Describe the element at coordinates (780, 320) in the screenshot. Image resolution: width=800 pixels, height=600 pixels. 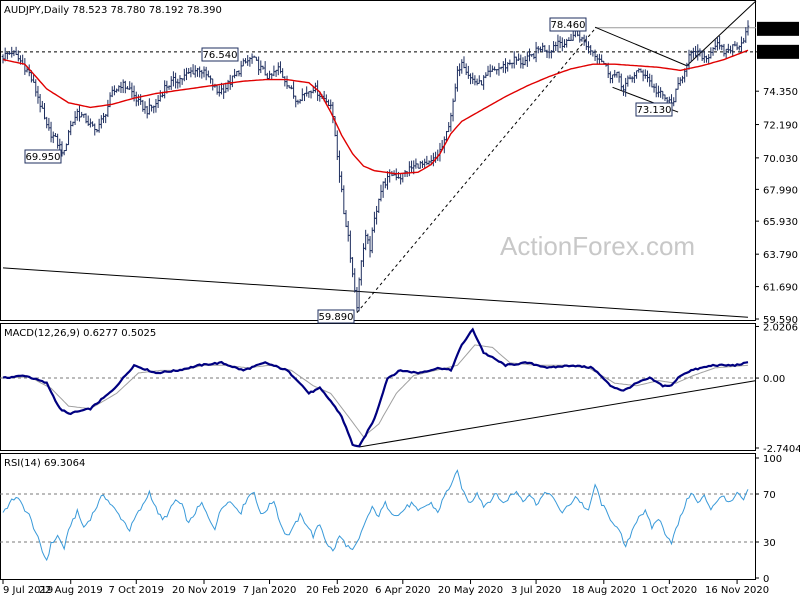
I see `price-axis-label: 59.590` at that location.